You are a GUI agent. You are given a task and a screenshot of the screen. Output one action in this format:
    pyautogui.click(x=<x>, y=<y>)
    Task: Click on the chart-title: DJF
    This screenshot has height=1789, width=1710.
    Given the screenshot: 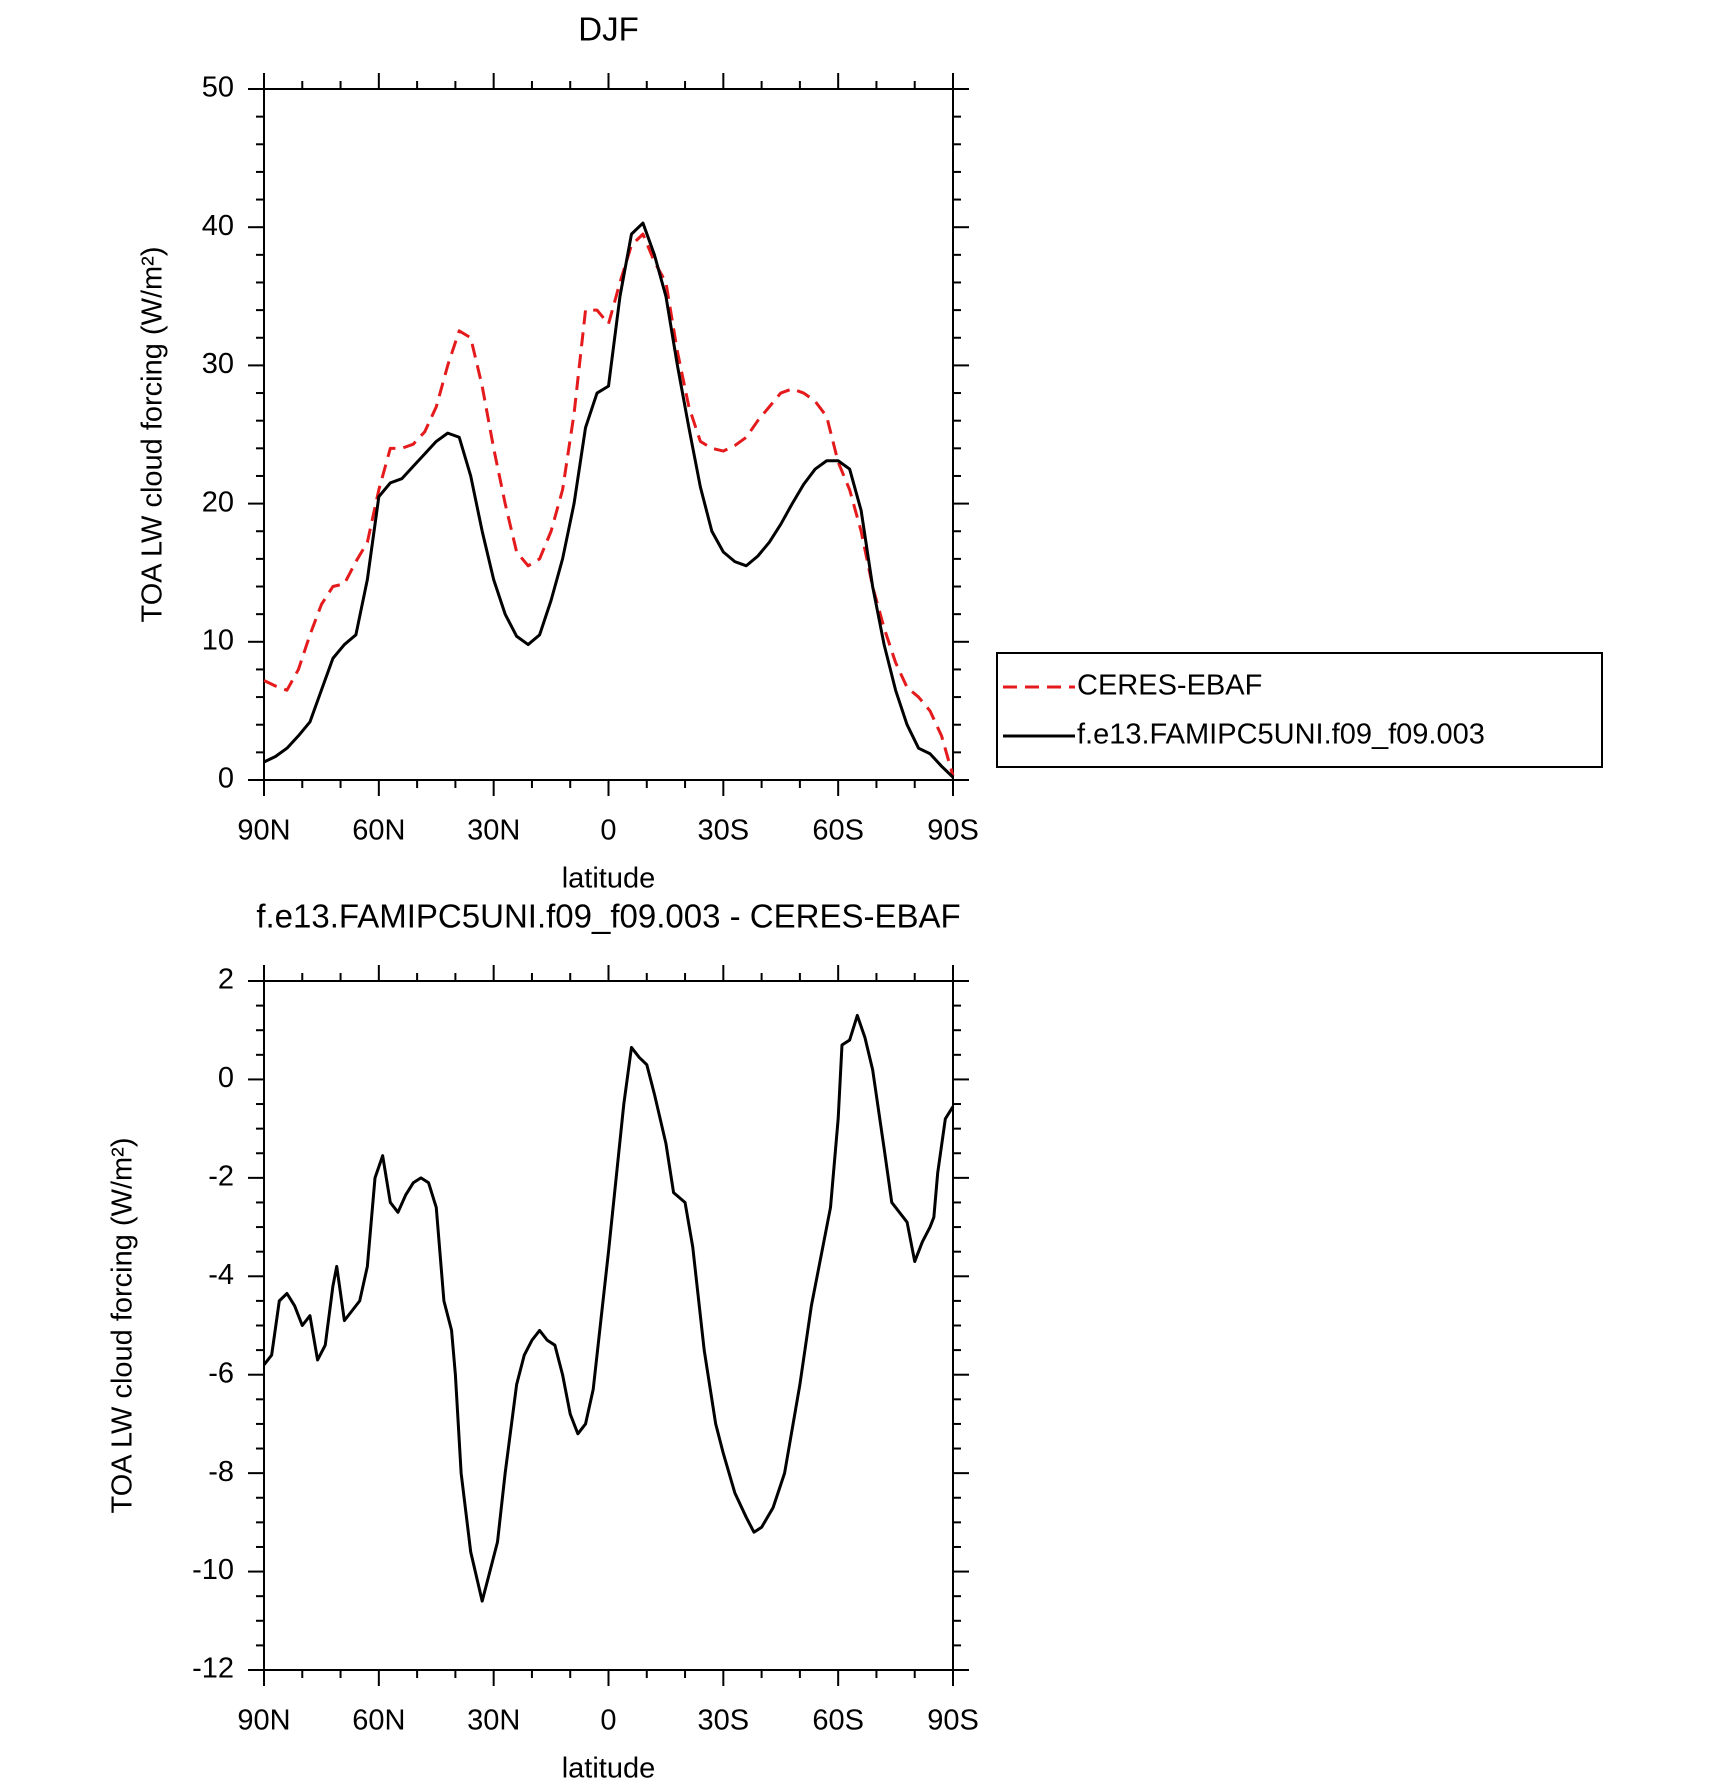 What is the action you would take?
    pyautogui.click(x=608, y=29)
    